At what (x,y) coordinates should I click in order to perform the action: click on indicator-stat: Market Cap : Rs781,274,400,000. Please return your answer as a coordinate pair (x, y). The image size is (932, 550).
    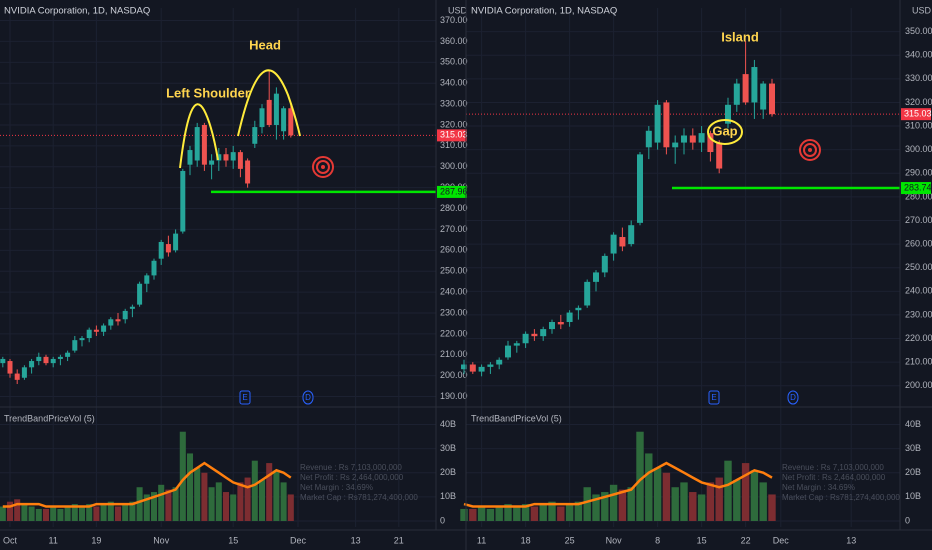
    Looking at the image, I should click on (359, 497).